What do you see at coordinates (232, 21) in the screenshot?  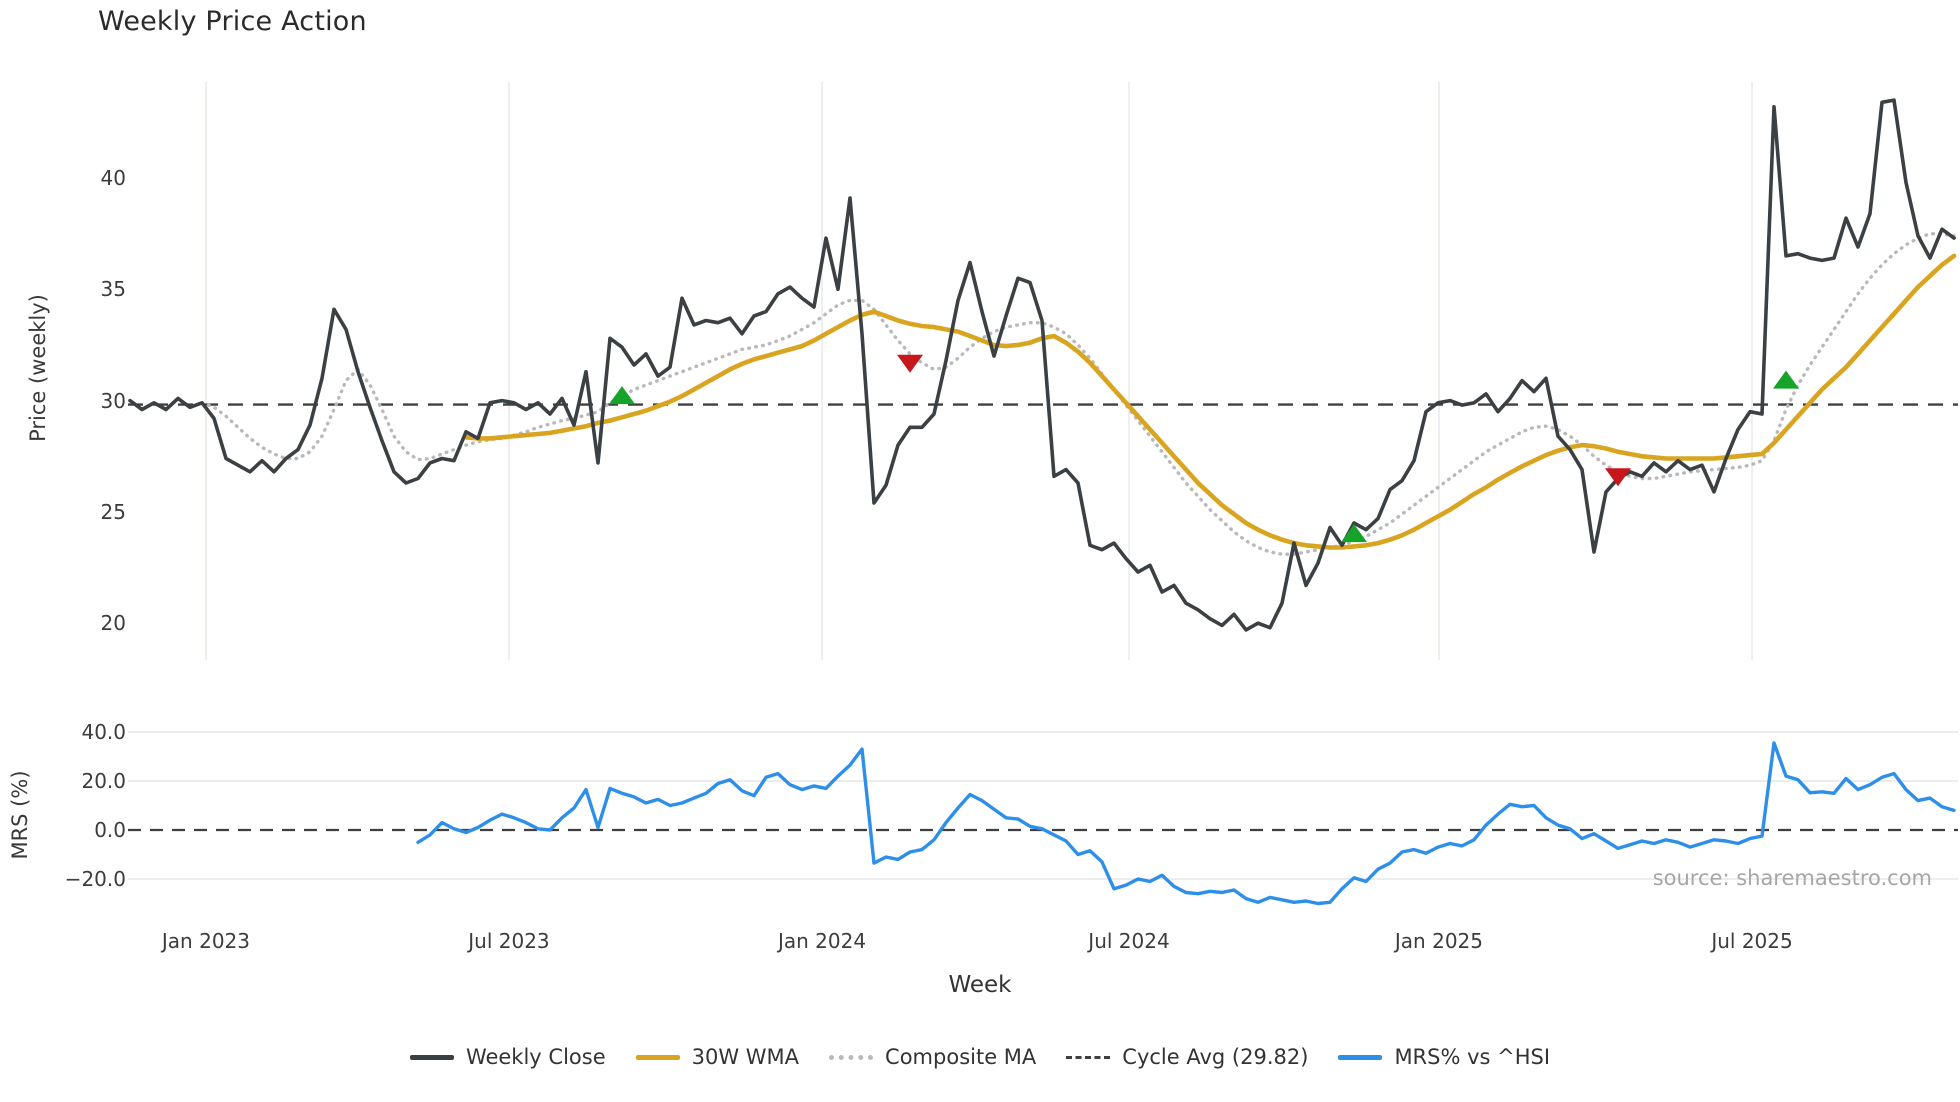 I see `chart-title: Weekly Price Action` at bounding box center [232, 21].